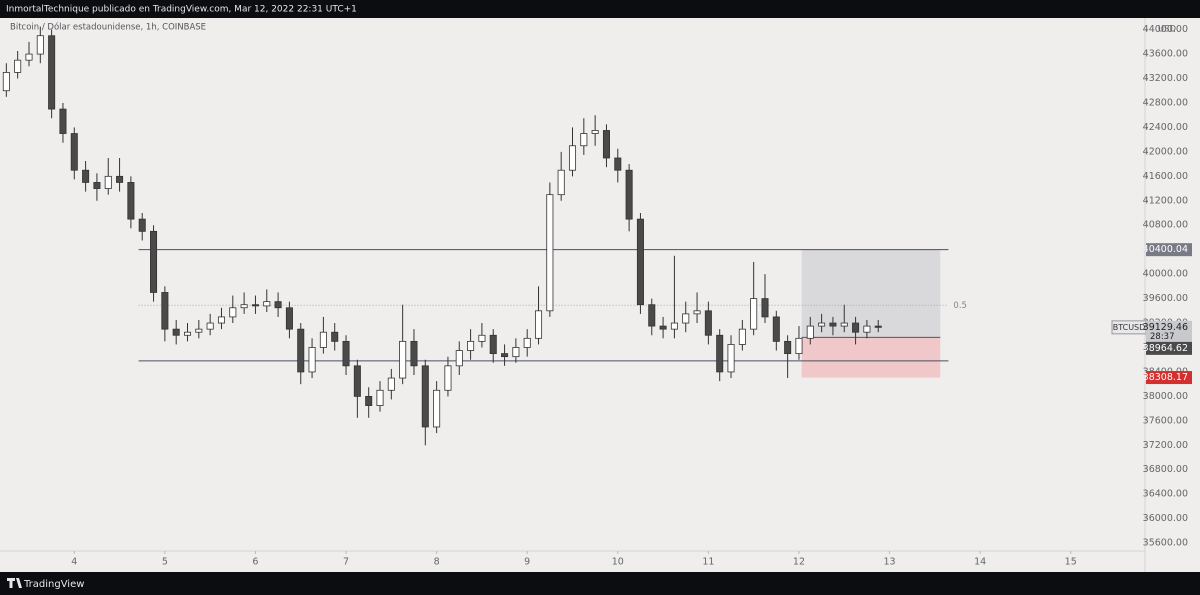  What do you see at coordinates (1165, 327) in the screenshot?
I see `last-price-label: 39129.46` at bounding box center [1165, 327].